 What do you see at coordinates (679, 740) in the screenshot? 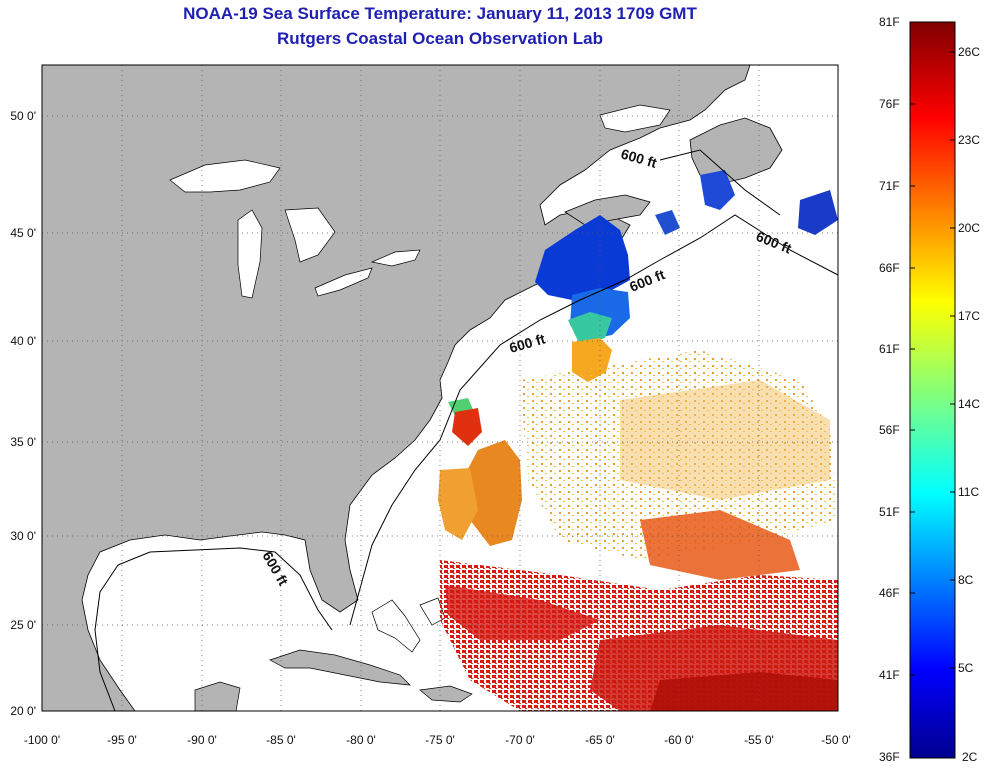
I see `lon-tick-label: -60 0'` at bounding box center [679, 740].